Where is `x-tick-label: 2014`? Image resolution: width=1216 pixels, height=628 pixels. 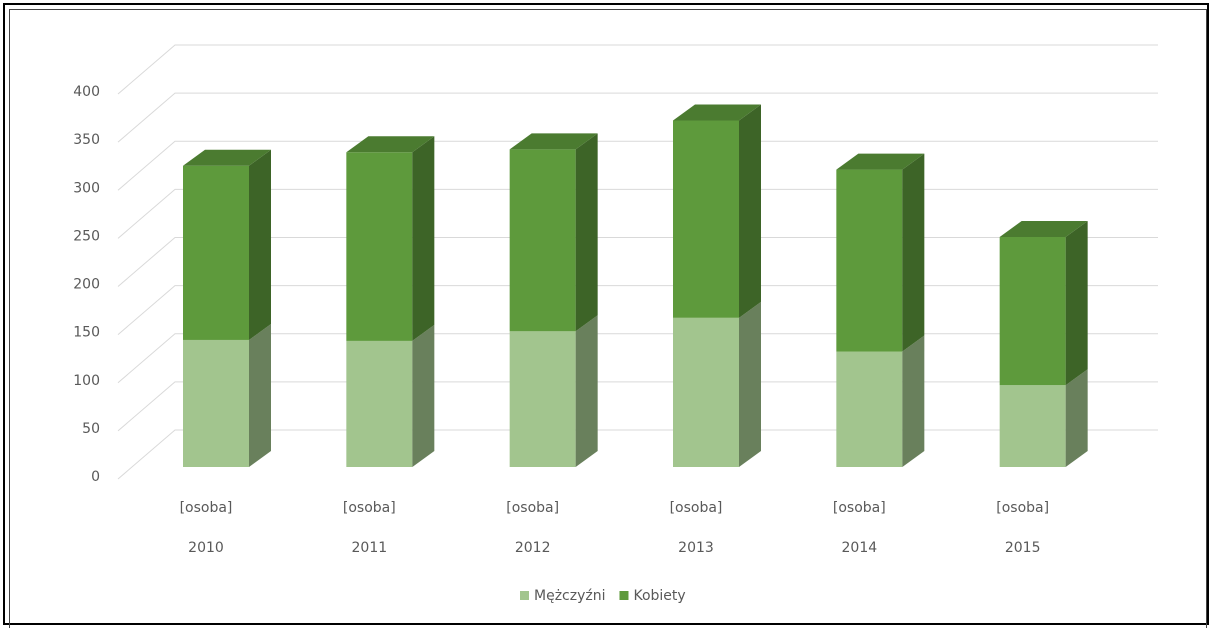
x-tick-label: 2014 is located at coordinates (860, 548).